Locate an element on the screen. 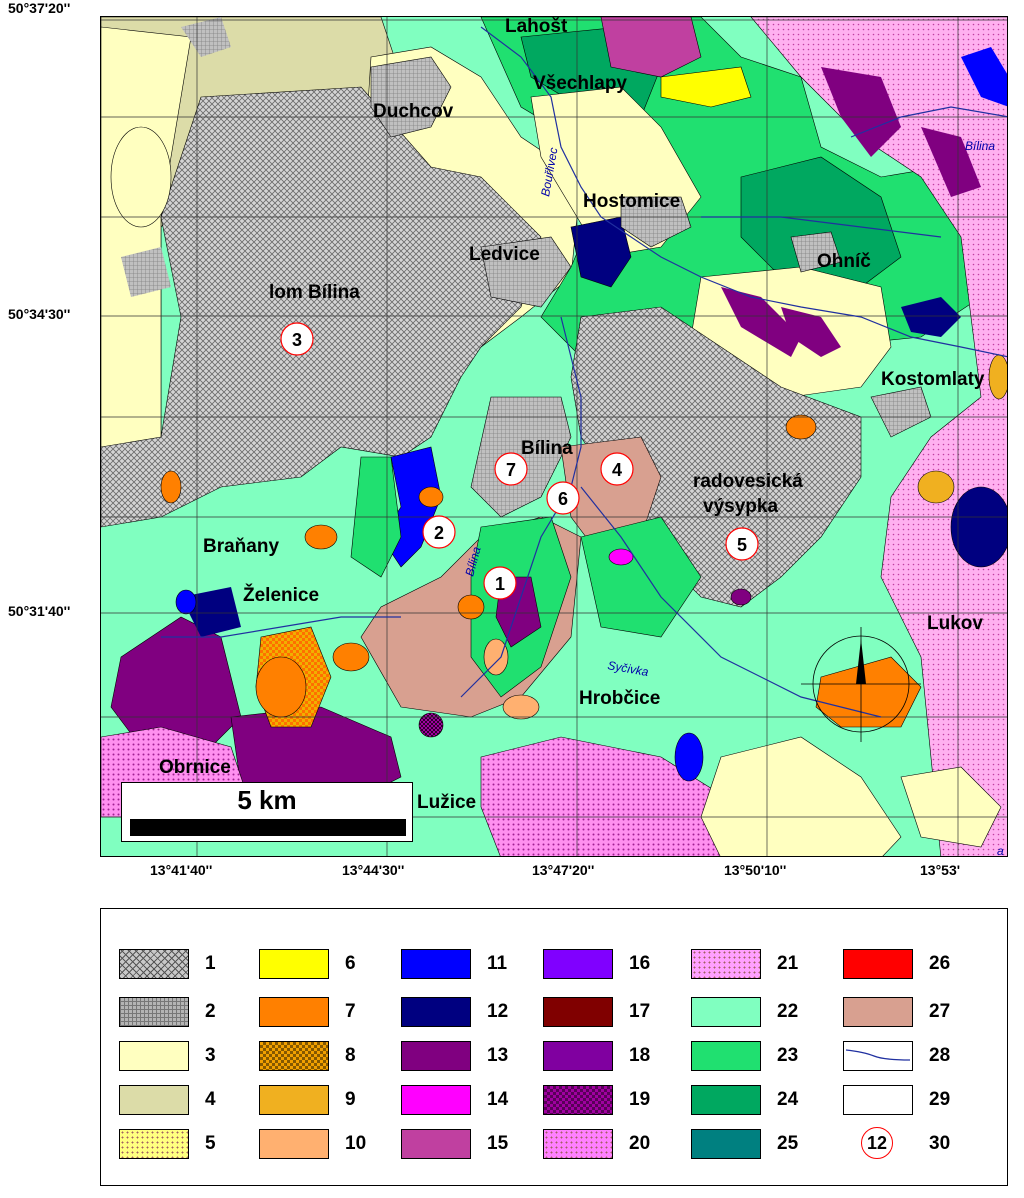 The width and height of the screenshot is (1024, 1198). legend-item-24: 24 is located at coordinates (771, 1100).